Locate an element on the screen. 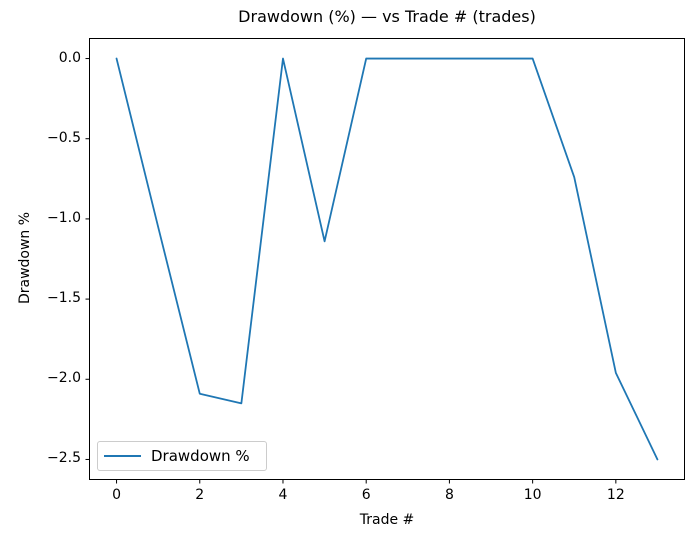 The width and height of the screenshot is (695, 546). y-tick-label: −1.0 is located at coordinates (64, 217).